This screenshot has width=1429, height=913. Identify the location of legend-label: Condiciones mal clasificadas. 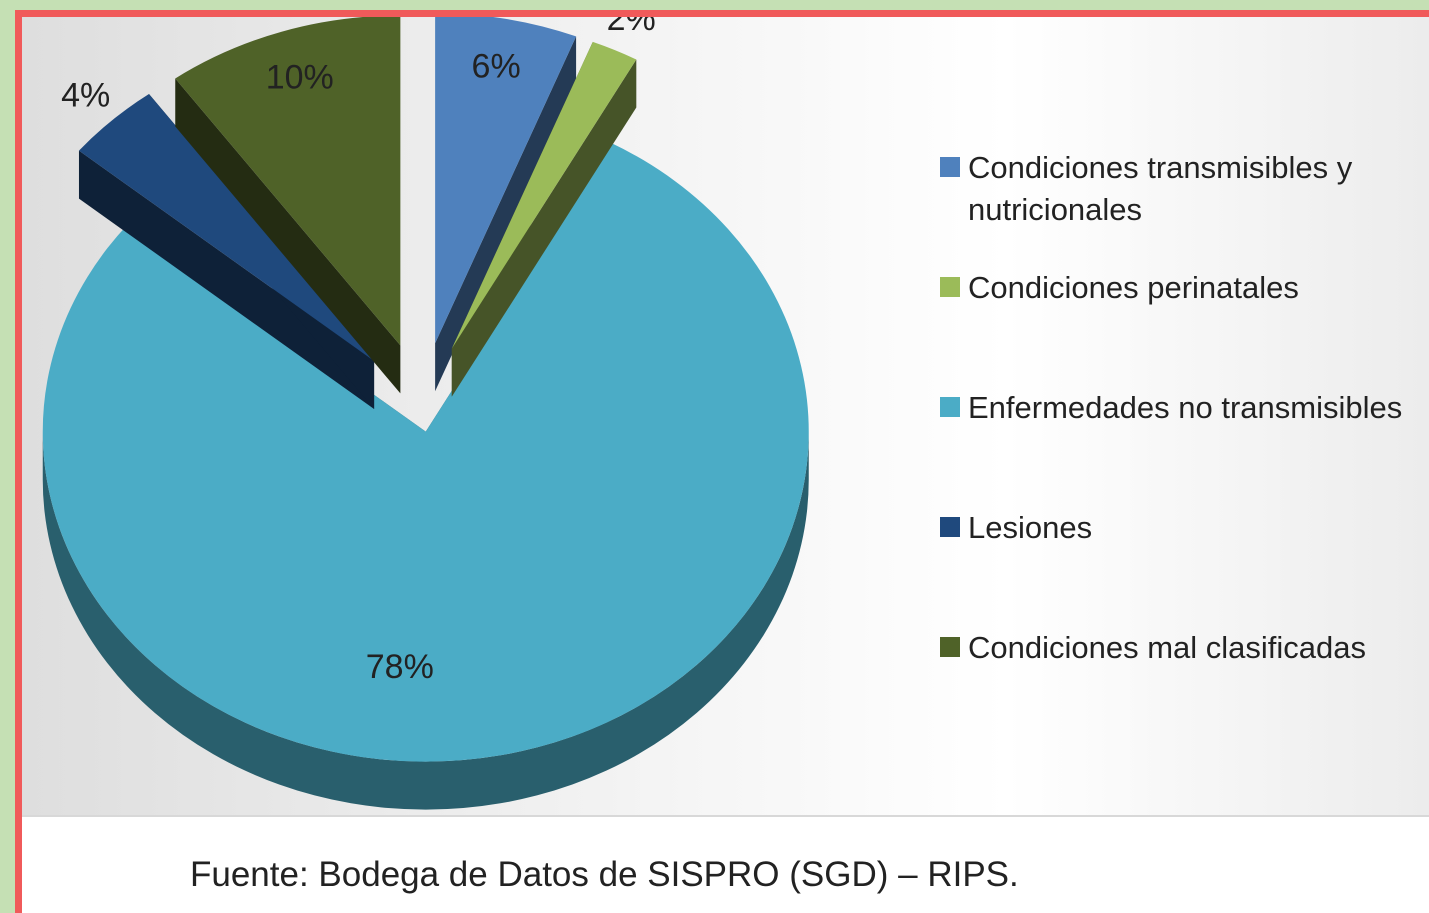
(1167, 647).